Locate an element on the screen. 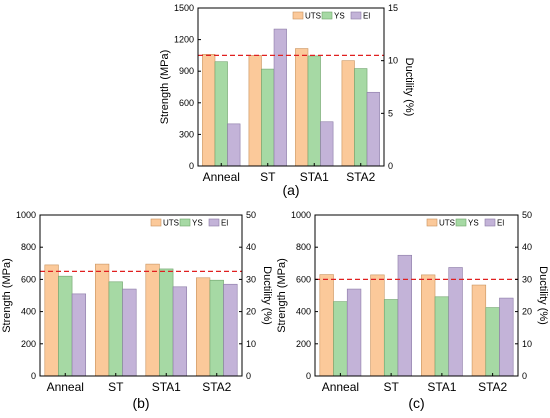  bar-uts-sta1 is located at coordinates (302, 107).